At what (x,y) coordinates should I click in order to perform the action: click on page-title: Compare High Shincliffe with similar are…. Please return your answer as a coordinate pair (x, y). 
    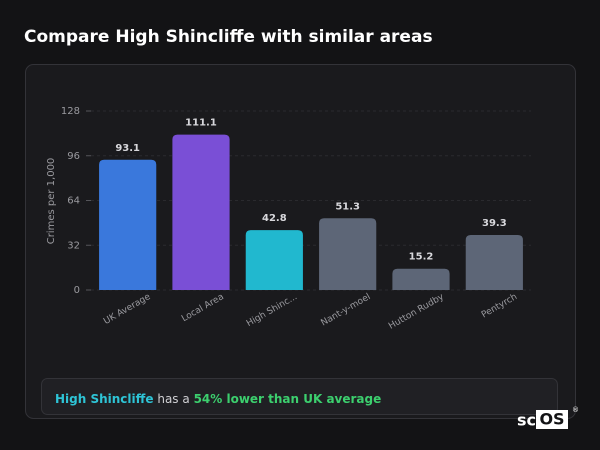
    Looking at the image, I should click on (228, 37).